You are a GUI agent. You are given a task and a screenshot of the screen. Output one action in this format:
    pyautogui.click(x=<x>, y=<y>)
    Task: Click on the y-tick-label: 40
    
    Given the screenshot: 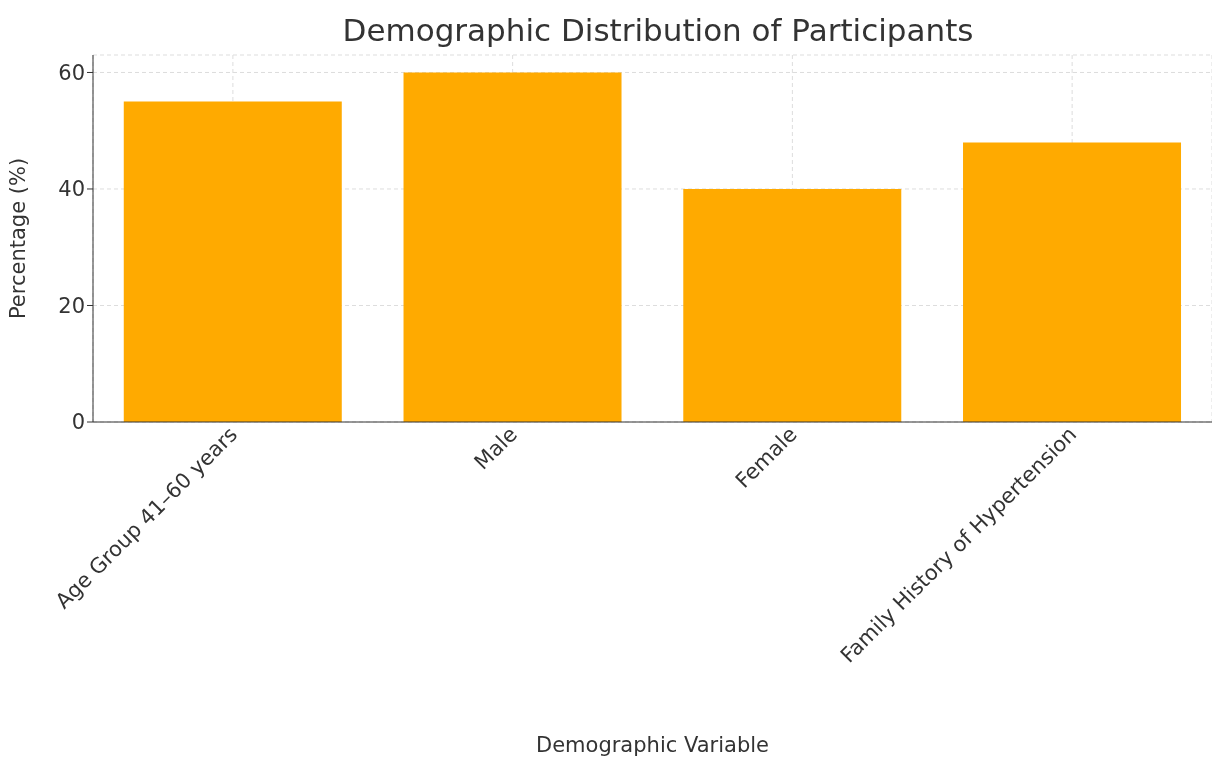 What is the action you would take?
    pyautogui.click(x=71, y=189)
    